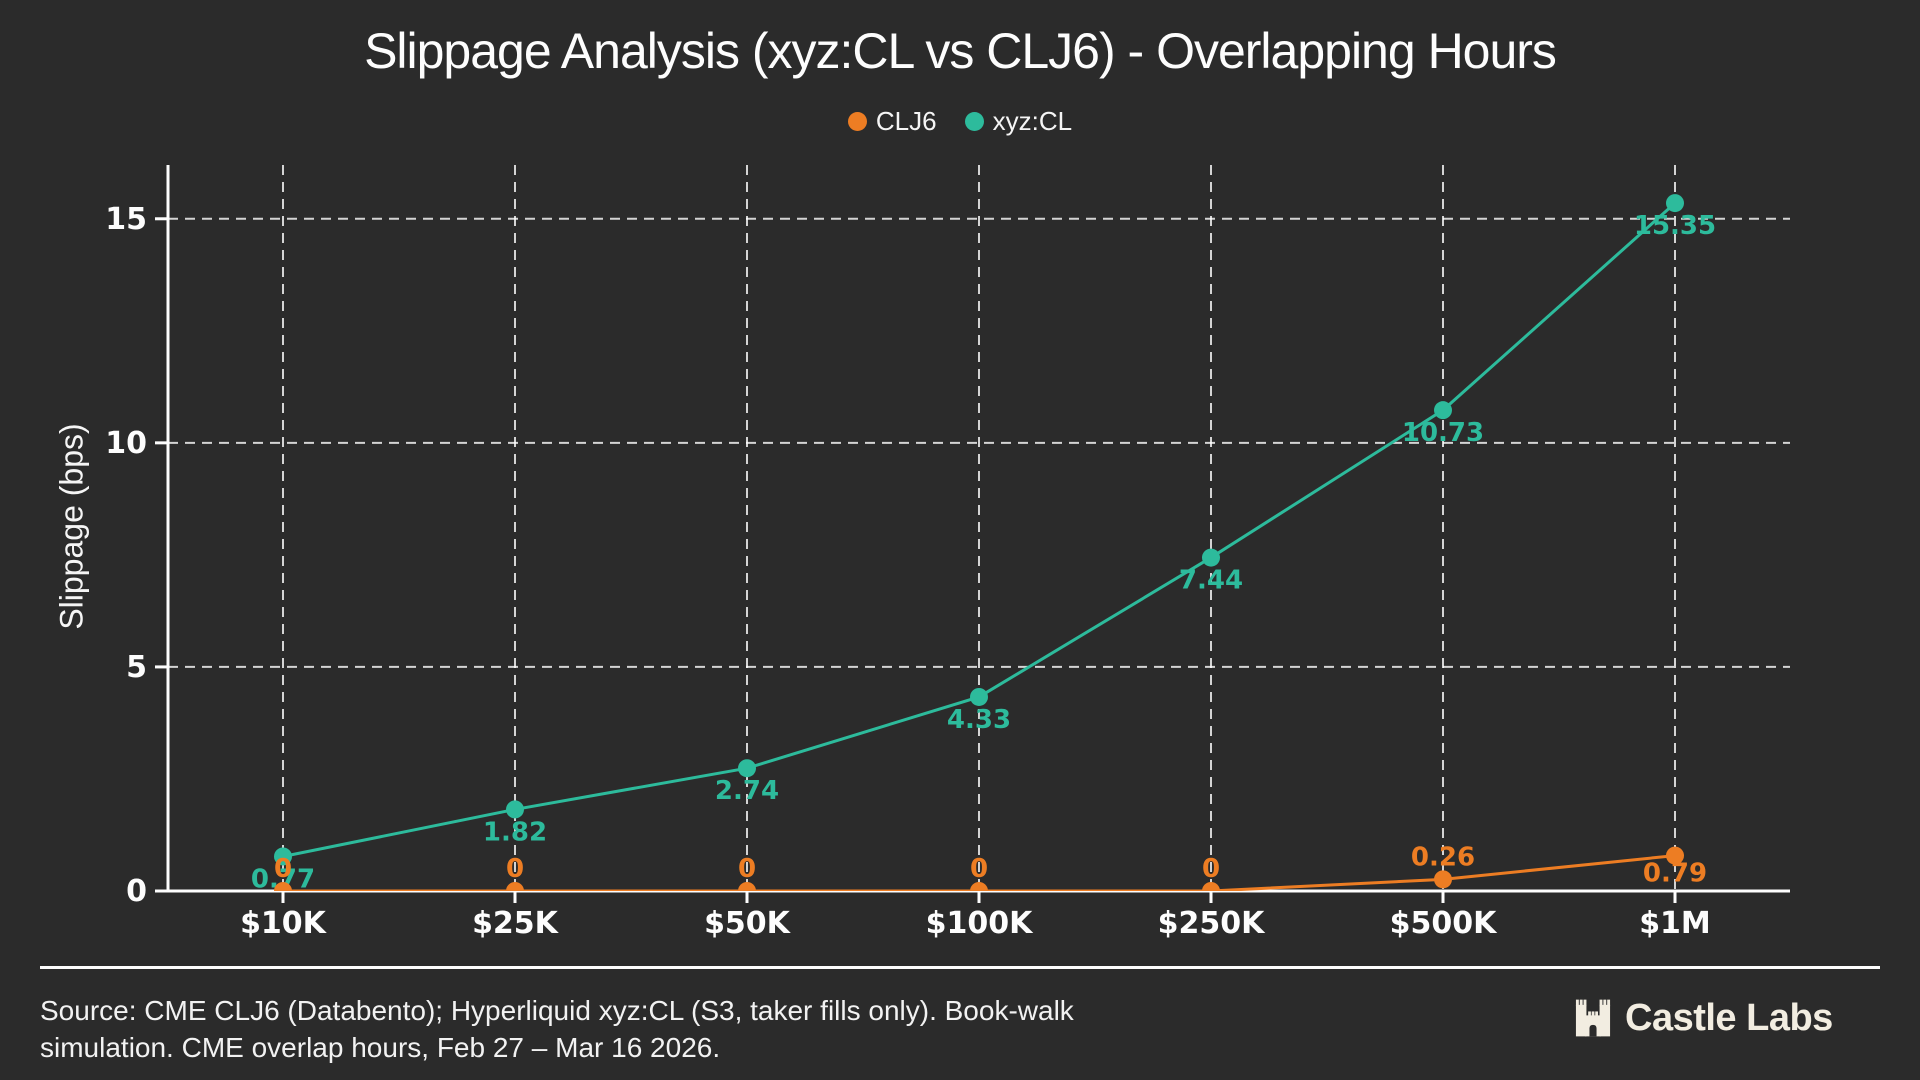 Image resolution: width=1920 pixels, height=1080 pixels. I want to click on y-tick-label: 10, so click(126, 443).